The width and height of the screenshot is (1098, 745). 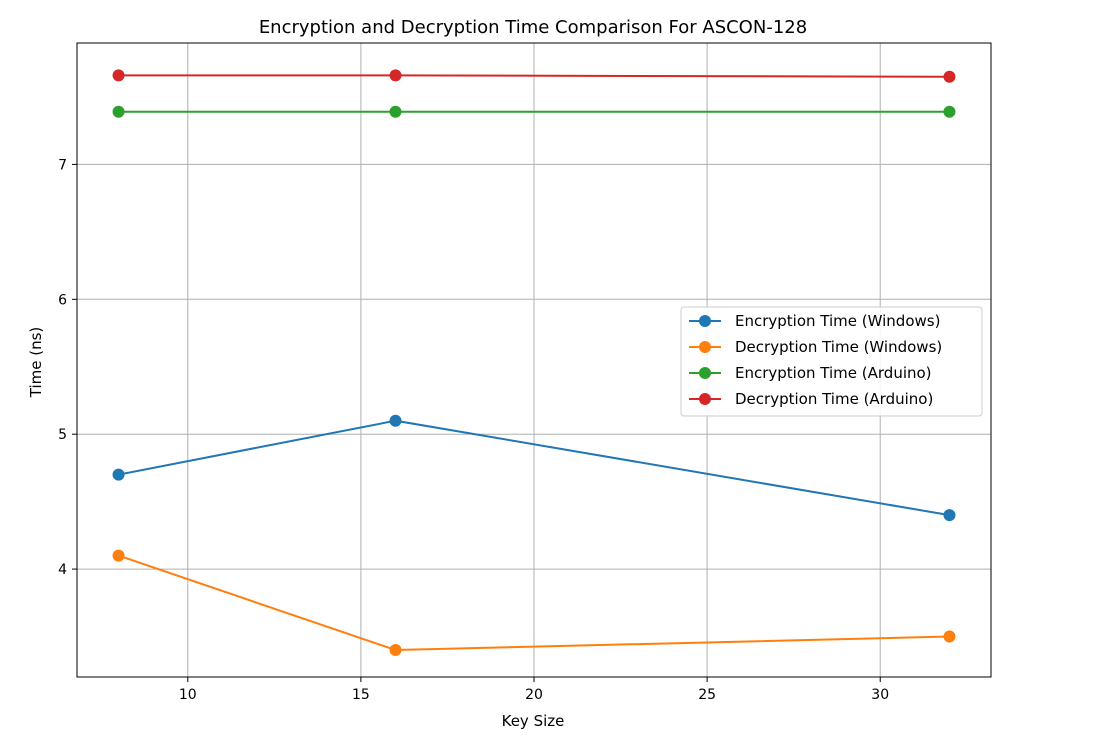 What do you see at coordinates (880, 695) in the screenshot?
I see `x-tick-label: 30` at bounding box center [880, 695].